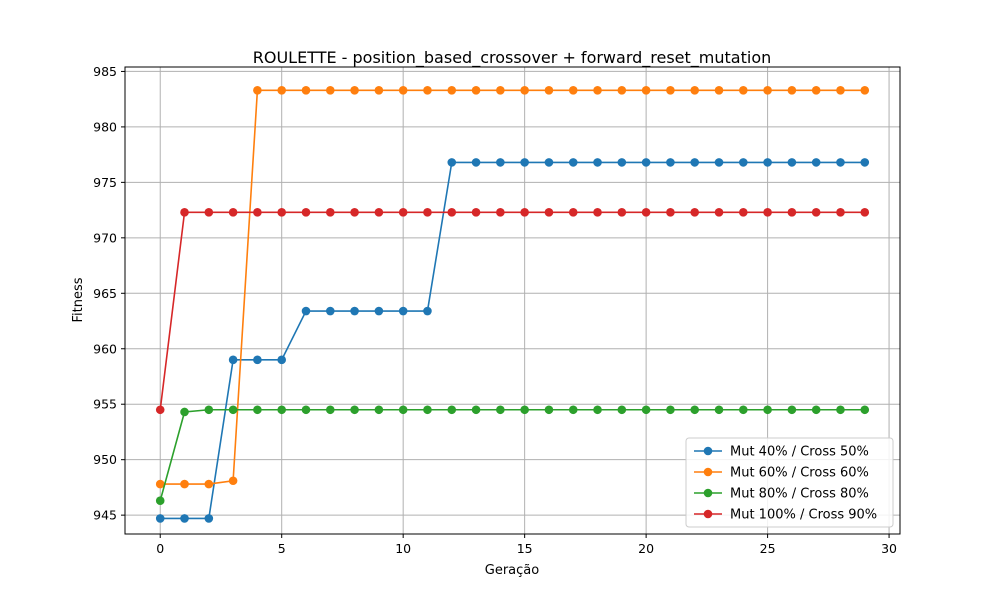  What do you see at coordinates (105, 182) in the screenshot?
I see `y-tick-label: 975` at bounding box center [105, 182].